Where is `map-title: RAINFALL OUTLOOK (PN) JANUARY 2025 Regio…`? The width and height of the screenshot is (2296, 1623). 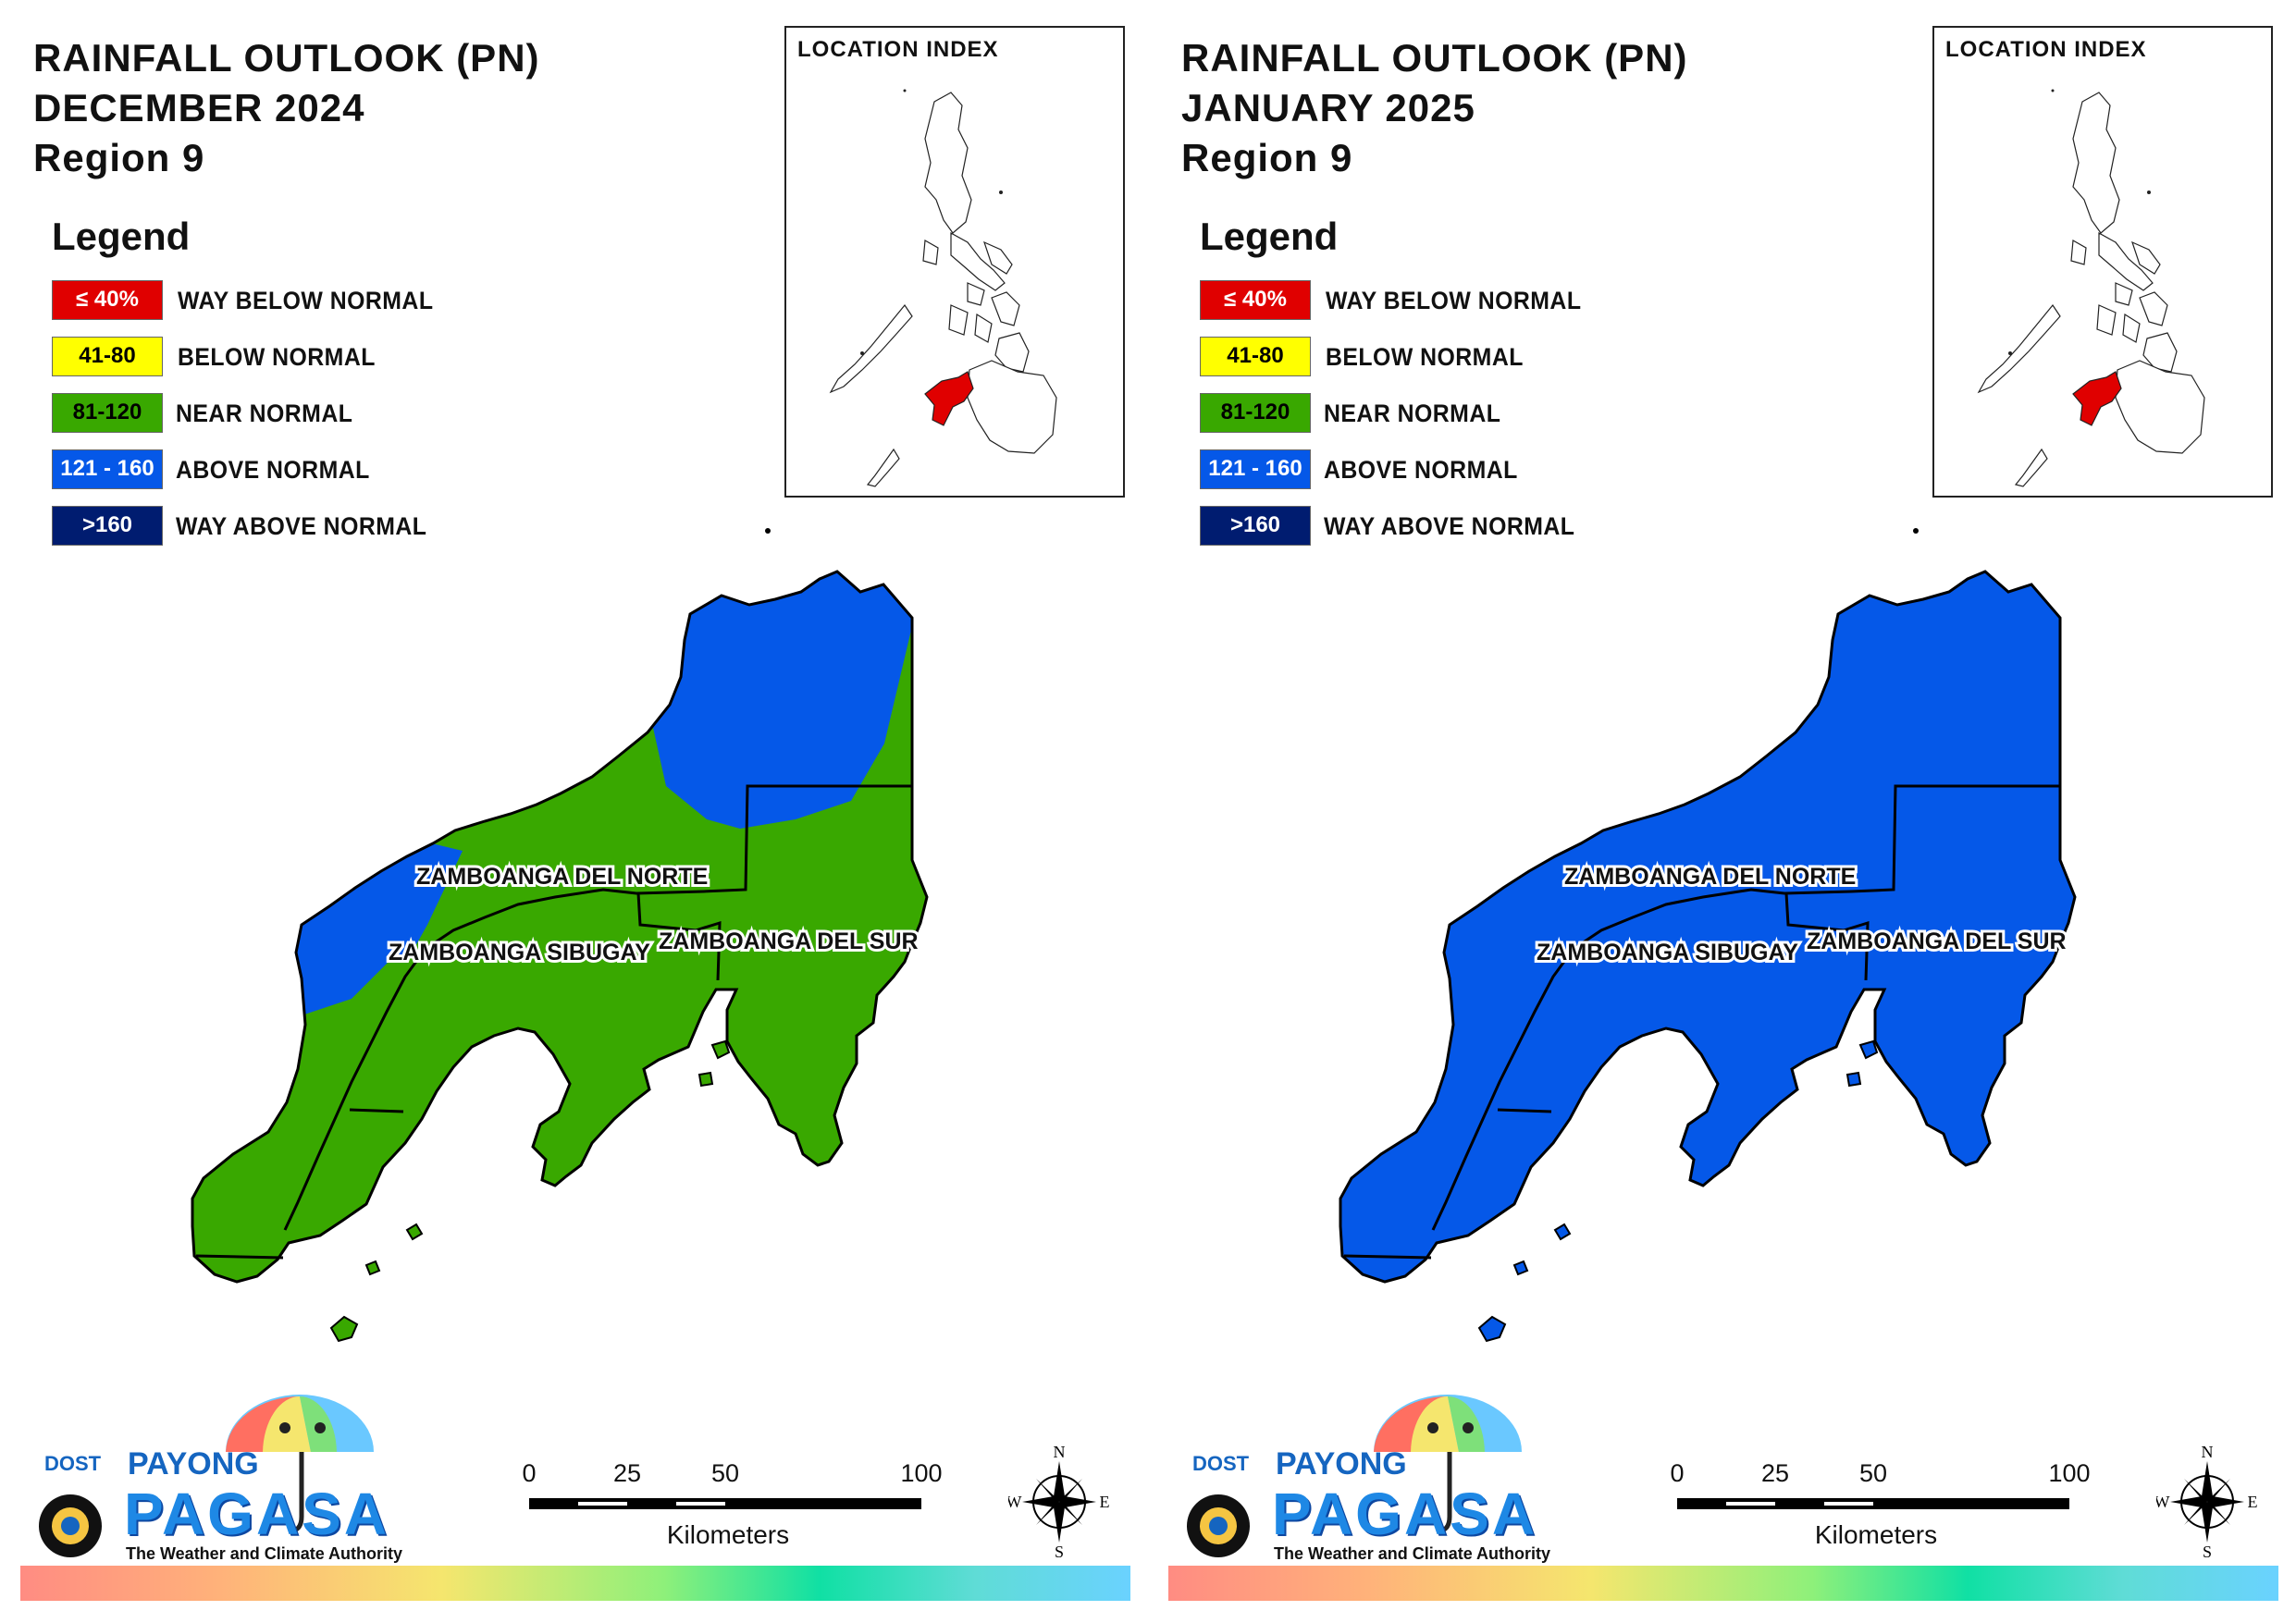 map-title: RAINFALL OUTLOOK (PN) JANUARY 2025 Regio… is located at coordinates (1434, 108).